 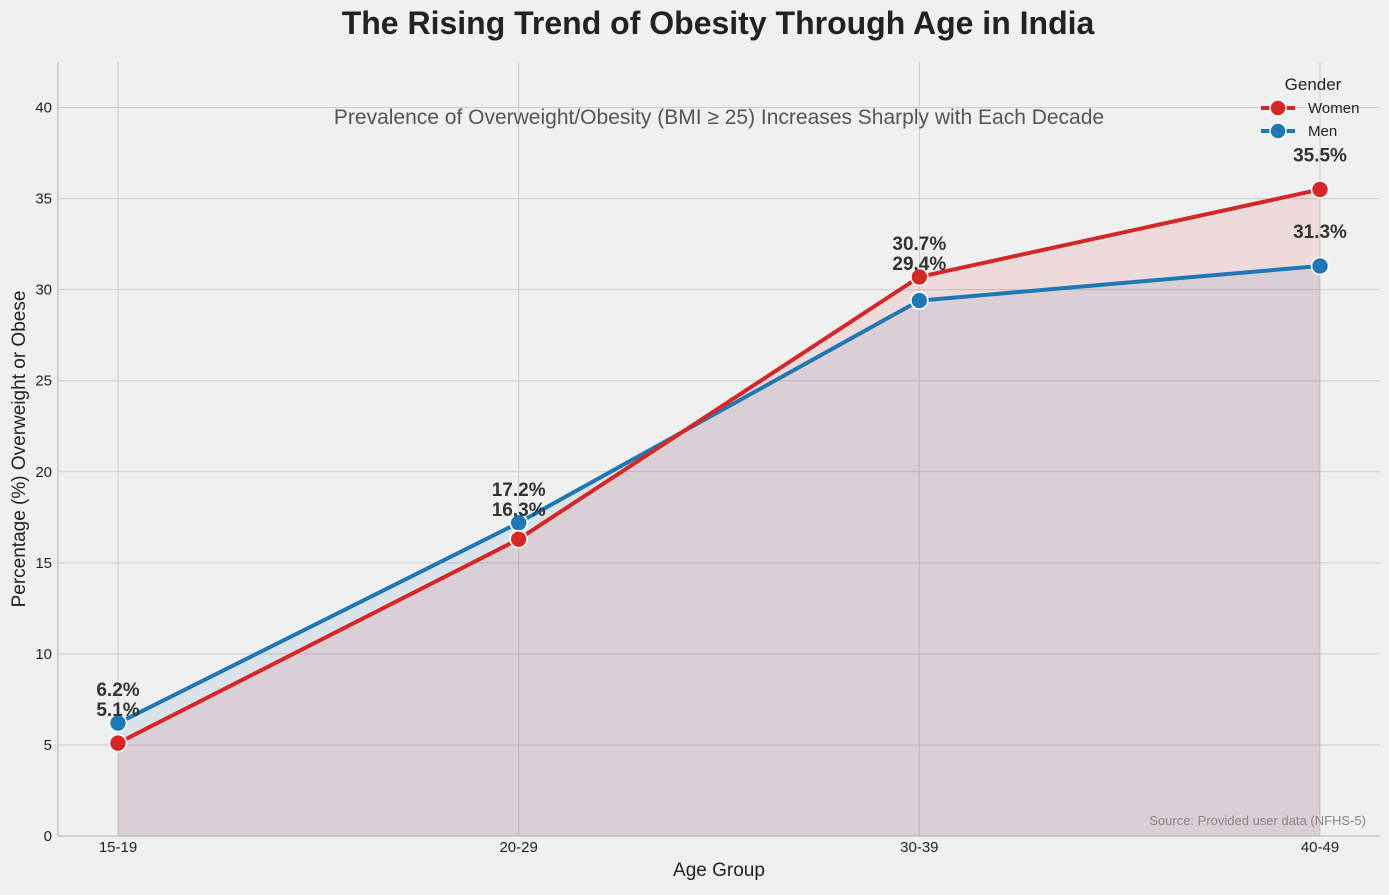 I want to click on legend-items: Women Men, so click(x=1310, y=119).